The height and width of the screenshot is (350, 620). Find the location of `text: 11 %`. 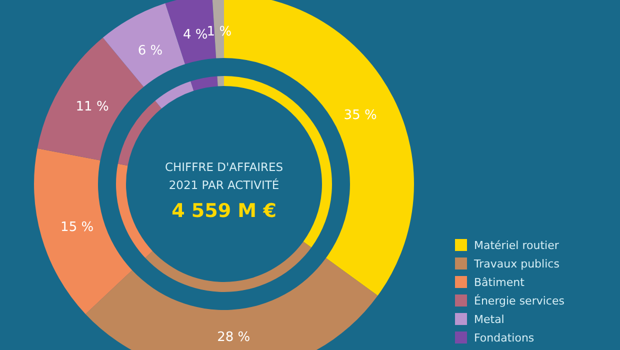

text: 11 % is located at coordinates (92, 107).